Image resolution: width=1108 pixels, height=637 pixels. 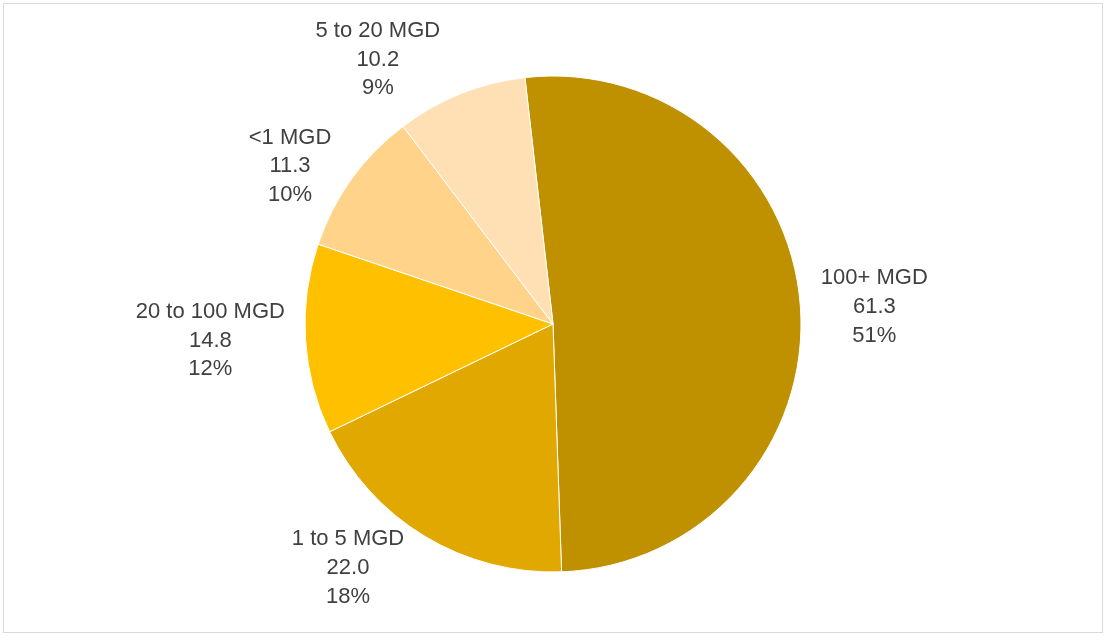 I want to click on data-label: 11.3 10%, so click(x=290, y=179).